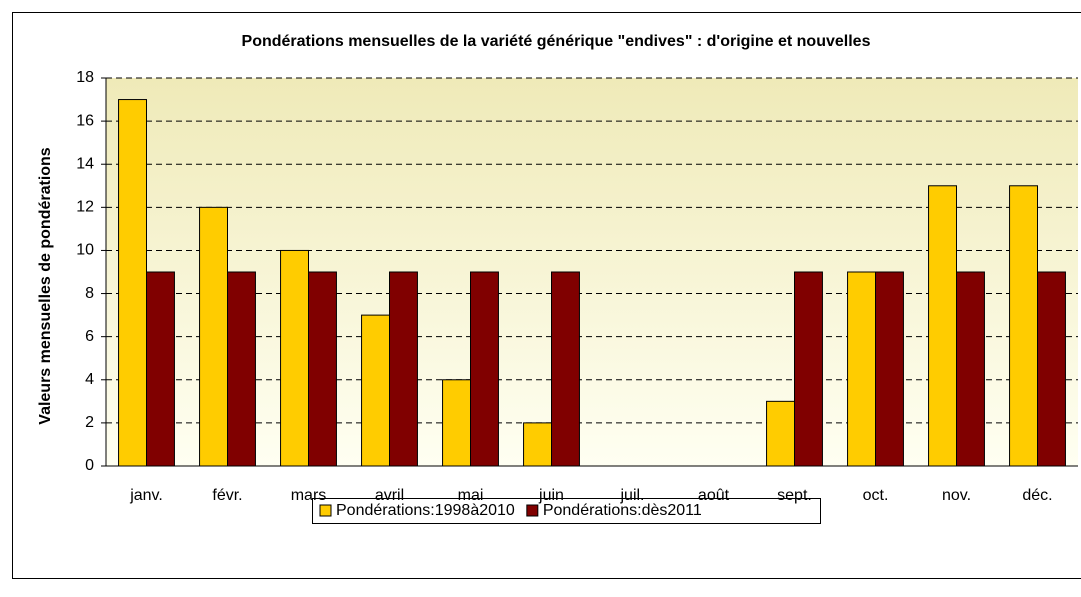 The width and height of the screenshot is (1081, 597). What do you see at coordinates (89, 422) in the screenshot?
I see `y-tick-label: 2` at bounding box center [89, 422].